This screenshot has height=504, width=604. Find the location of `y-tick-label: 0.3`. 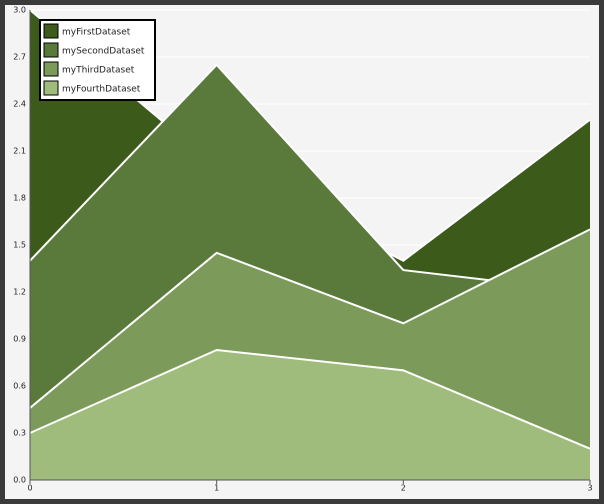

y-tick-label: 0.3 is located at coordinates (19, 433).